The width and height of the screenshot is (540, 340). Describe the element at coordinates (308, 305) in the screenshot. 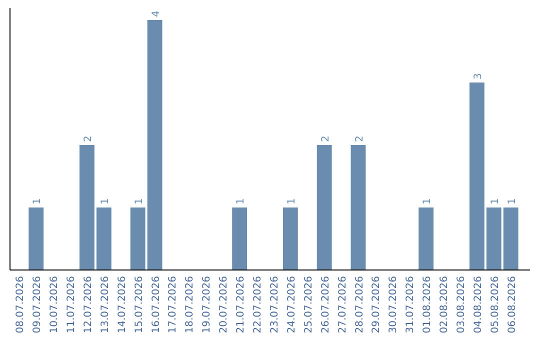

I see `x-tick-label: 25.07.2026` at that location.